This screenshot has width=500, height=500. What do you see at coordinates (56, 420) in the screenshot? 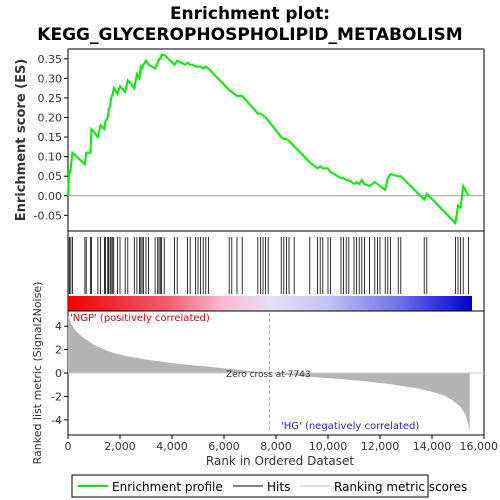
I see `metric-y-tick-label: -4` at bounding box center [56, 420].